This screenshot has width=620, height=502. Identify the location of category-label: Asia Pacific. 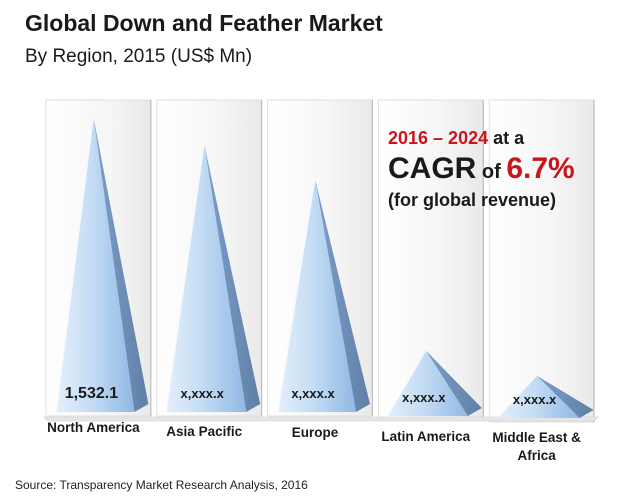
(204, 431).